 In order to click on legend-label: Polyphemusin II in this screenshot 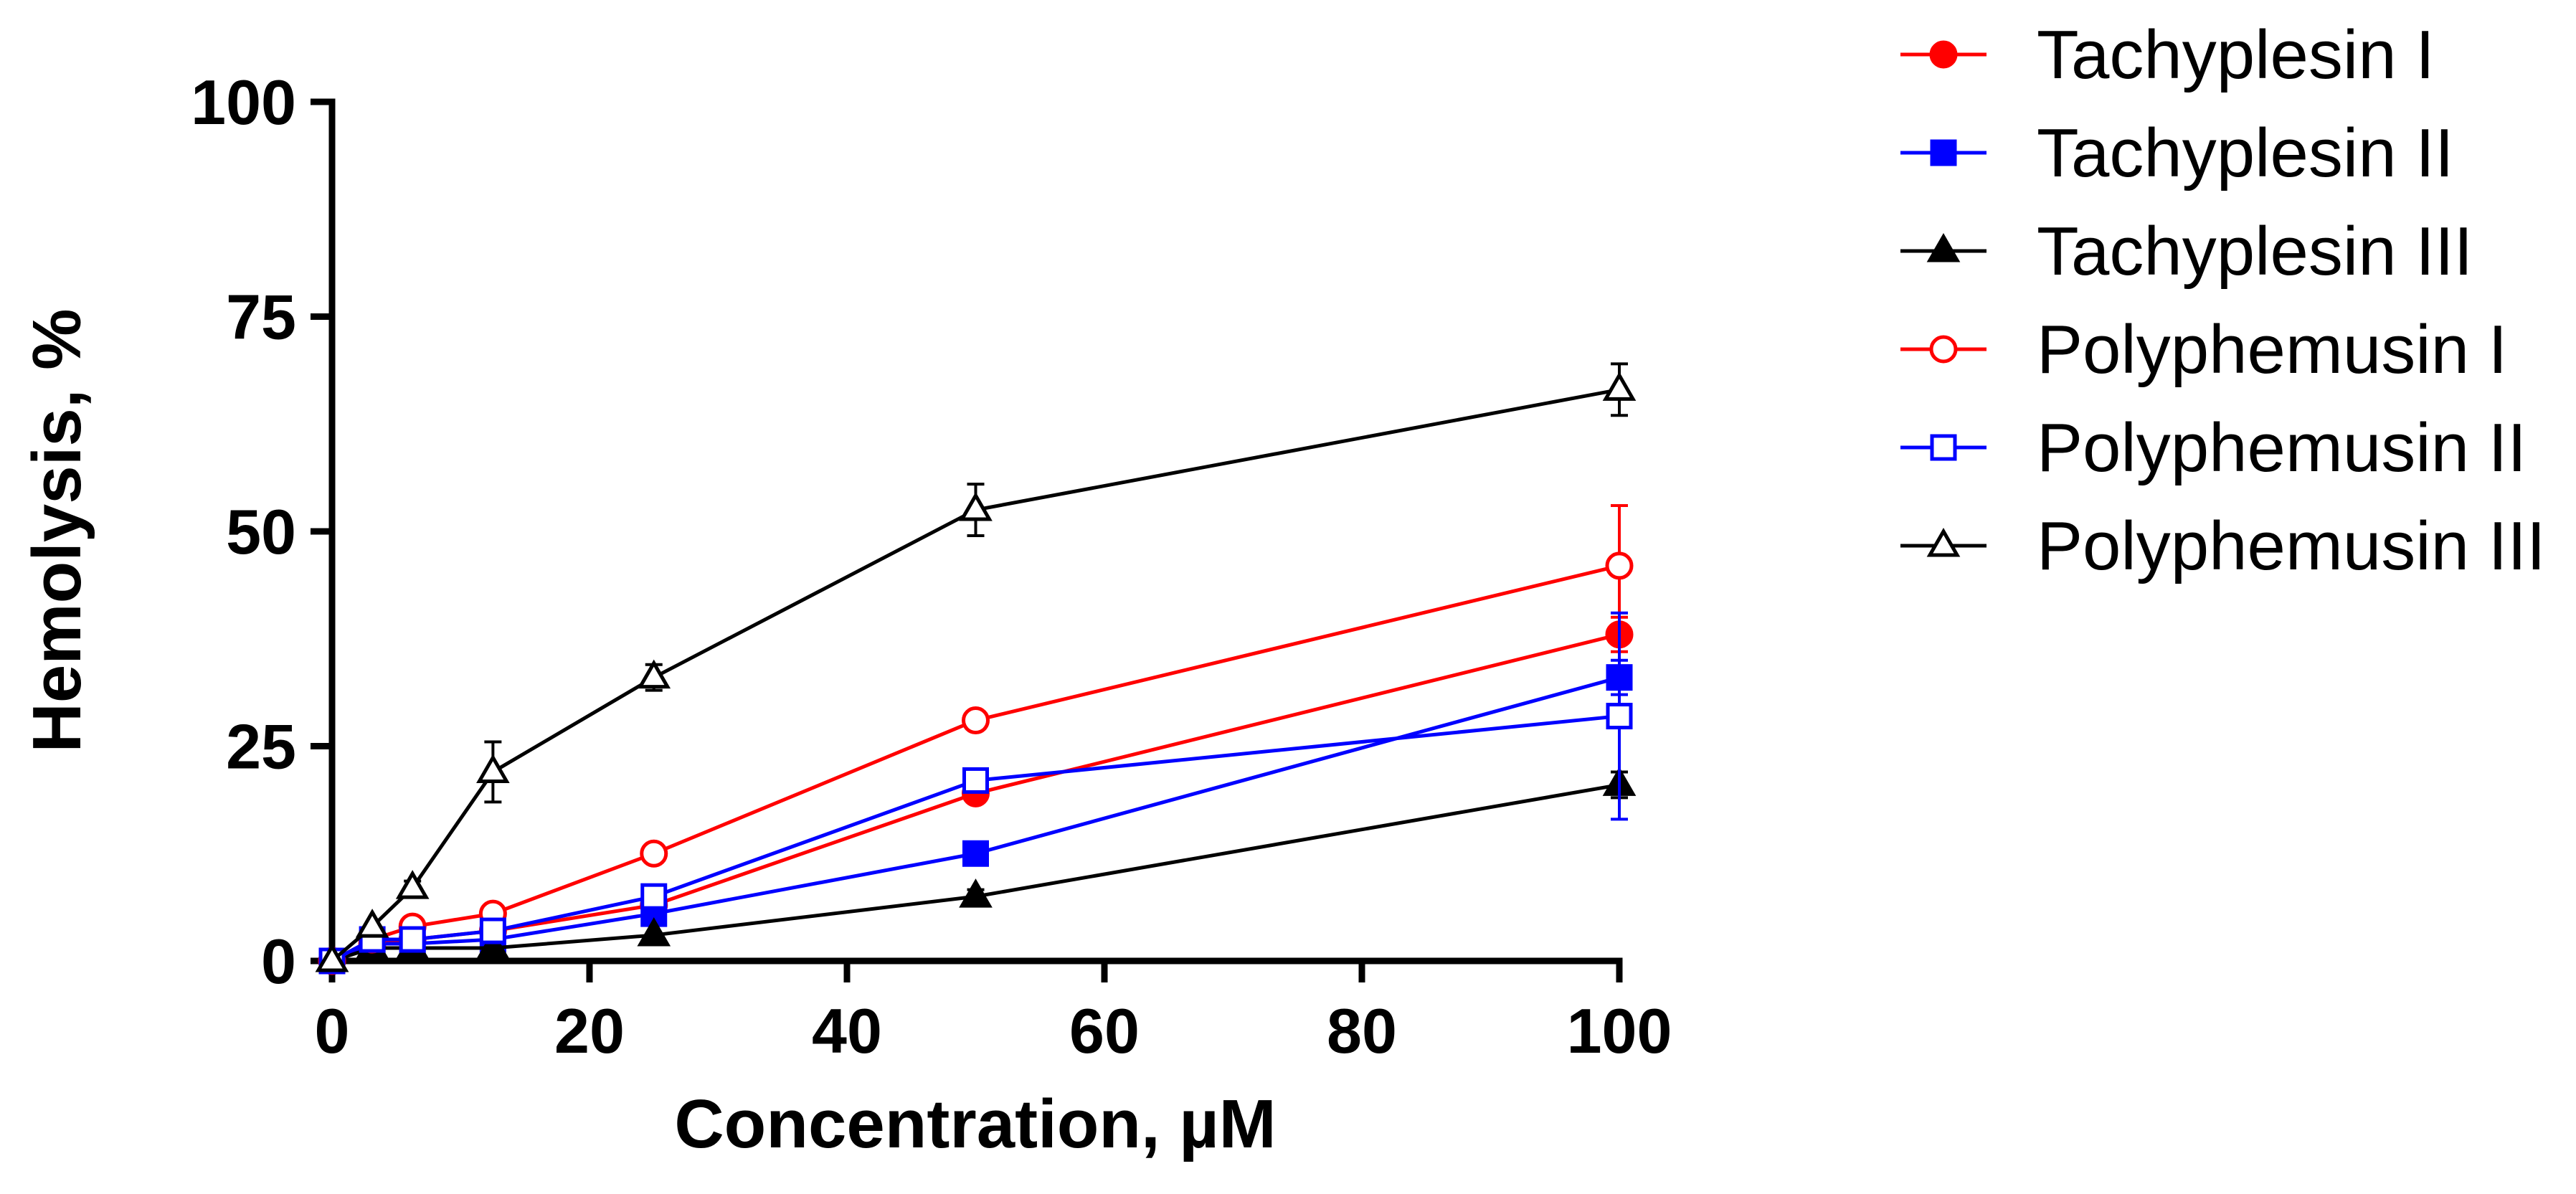, I will do `click(2282, 448)`.